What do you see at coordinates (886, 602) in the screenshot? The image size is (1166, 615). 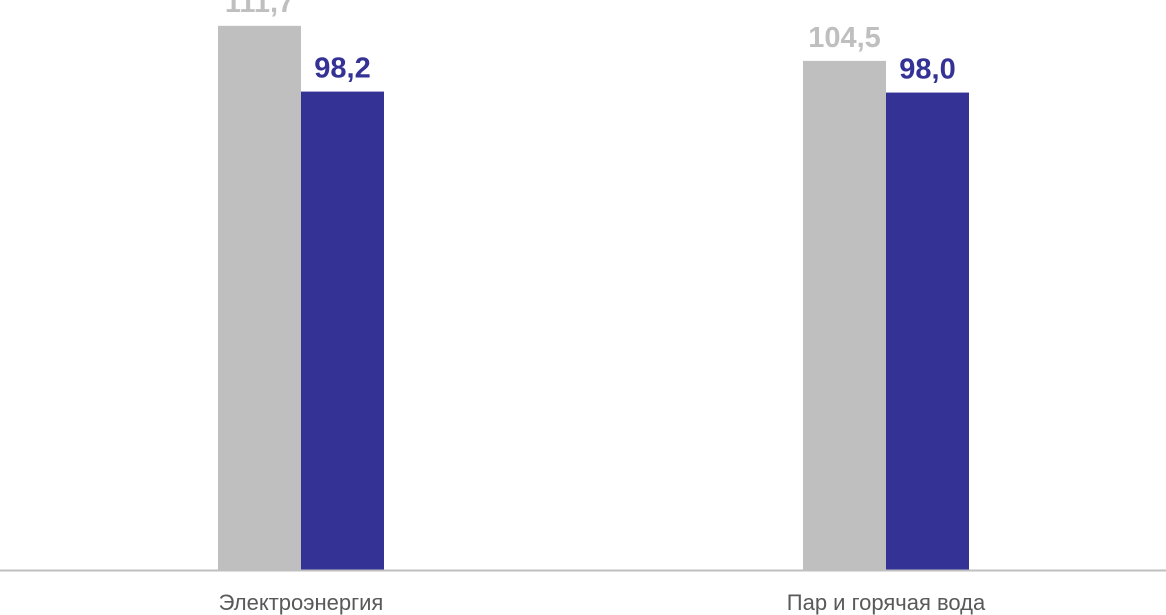 I see `category-label-2: Пар и горячая вода` at bounding box center [886, 602].